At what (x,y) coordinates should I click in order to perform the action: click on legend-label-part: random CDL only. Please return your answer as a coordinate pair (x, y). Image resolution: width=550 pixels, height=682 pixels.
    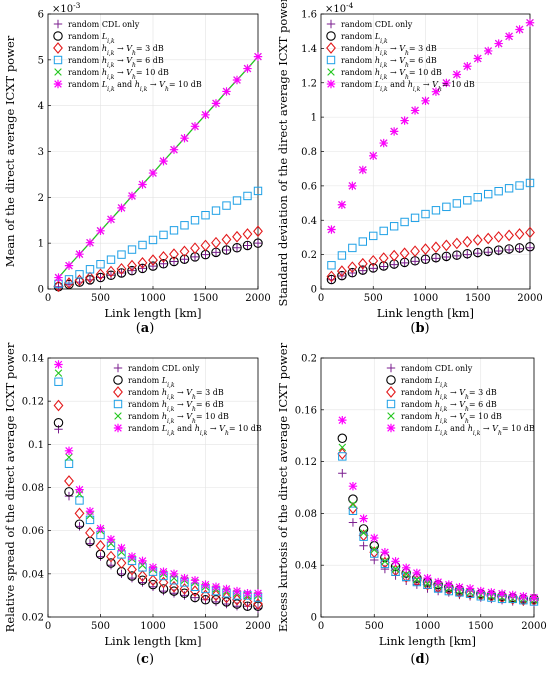
    Looking at the image, I should click on (377, 24).